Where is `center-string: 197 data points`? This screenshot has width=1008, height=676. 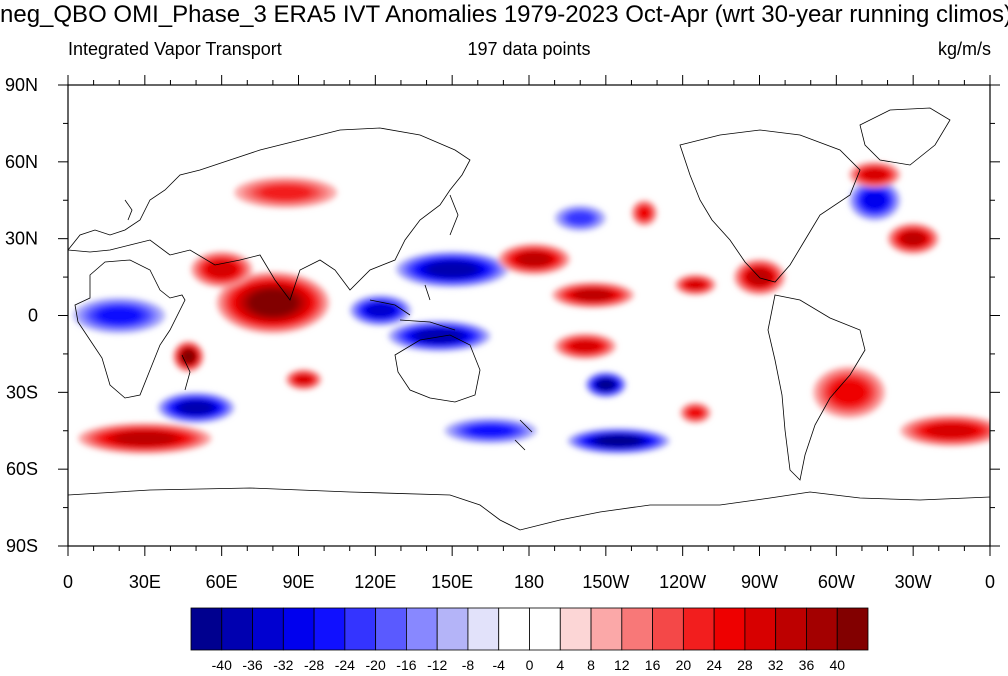 center-string: 197 data points is located at coordinates (529, 49).